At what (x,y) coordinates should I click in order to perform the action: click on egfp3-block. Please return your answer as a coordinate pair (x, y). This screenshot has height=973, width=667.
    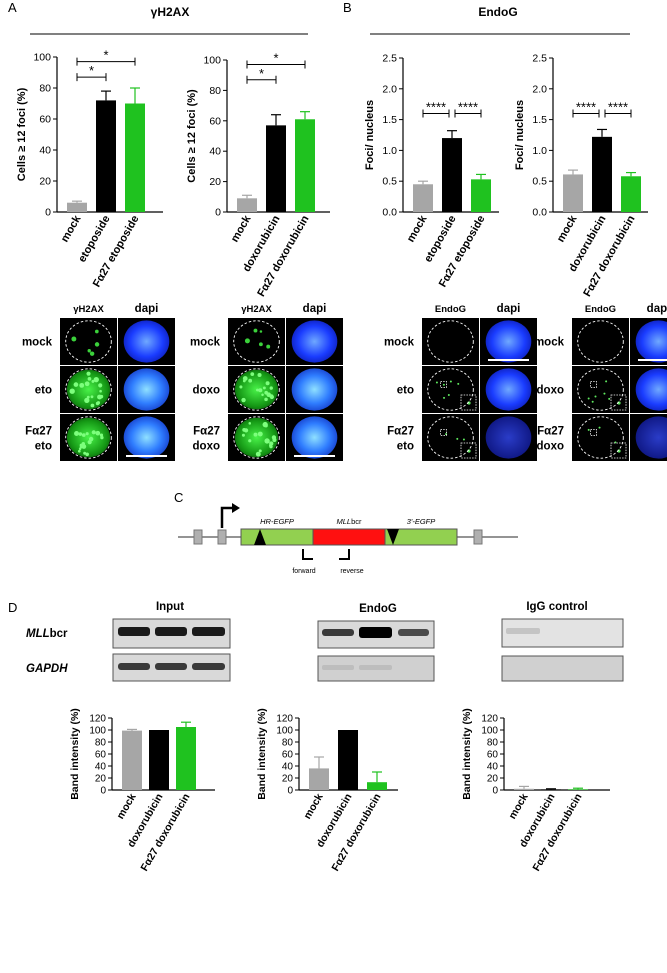
    Looking at the image, I should click on (421, 537).